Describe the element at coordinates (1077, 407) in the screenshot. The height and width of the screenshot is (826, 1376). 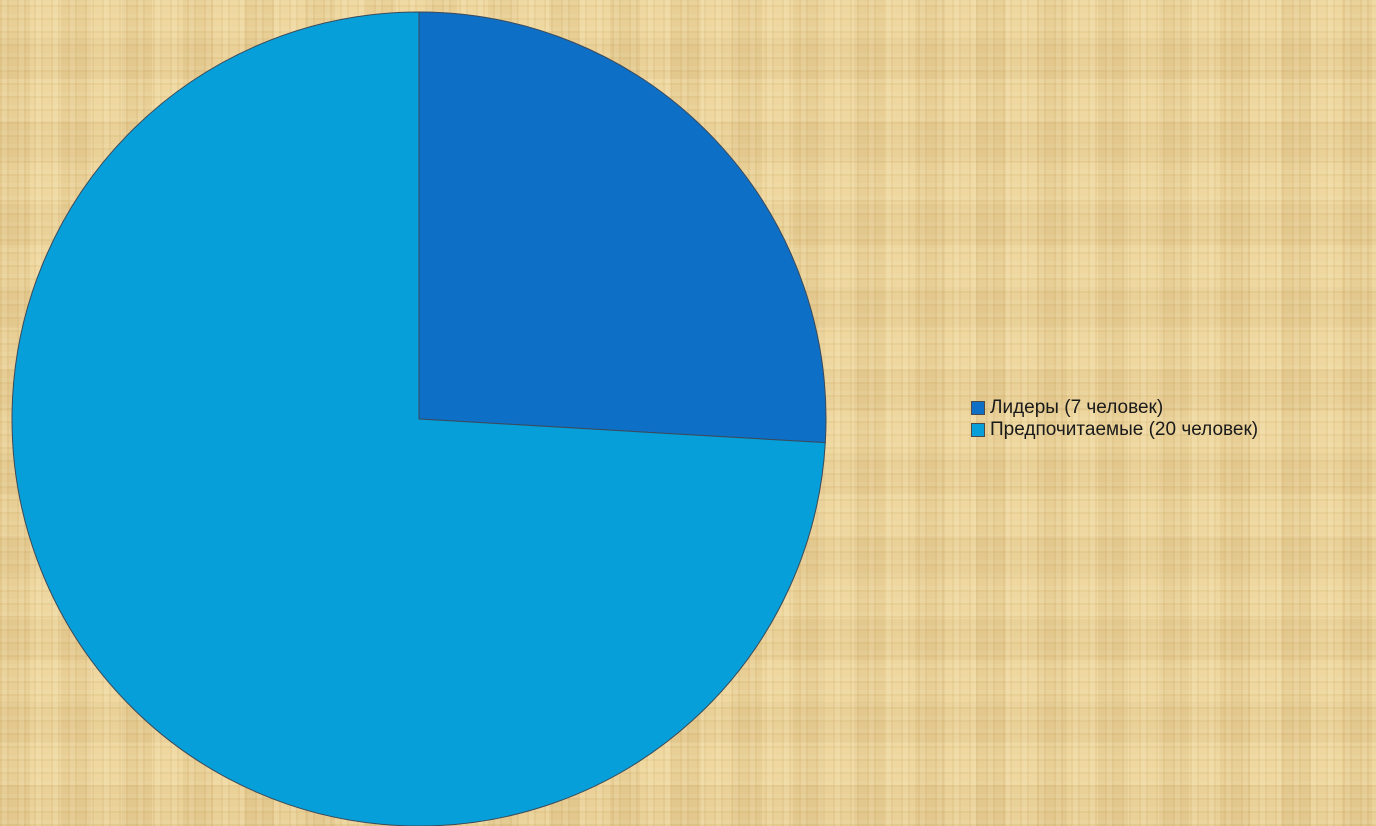
I see `legend-label-leaders: Лидеры (7 человек)` at that location.